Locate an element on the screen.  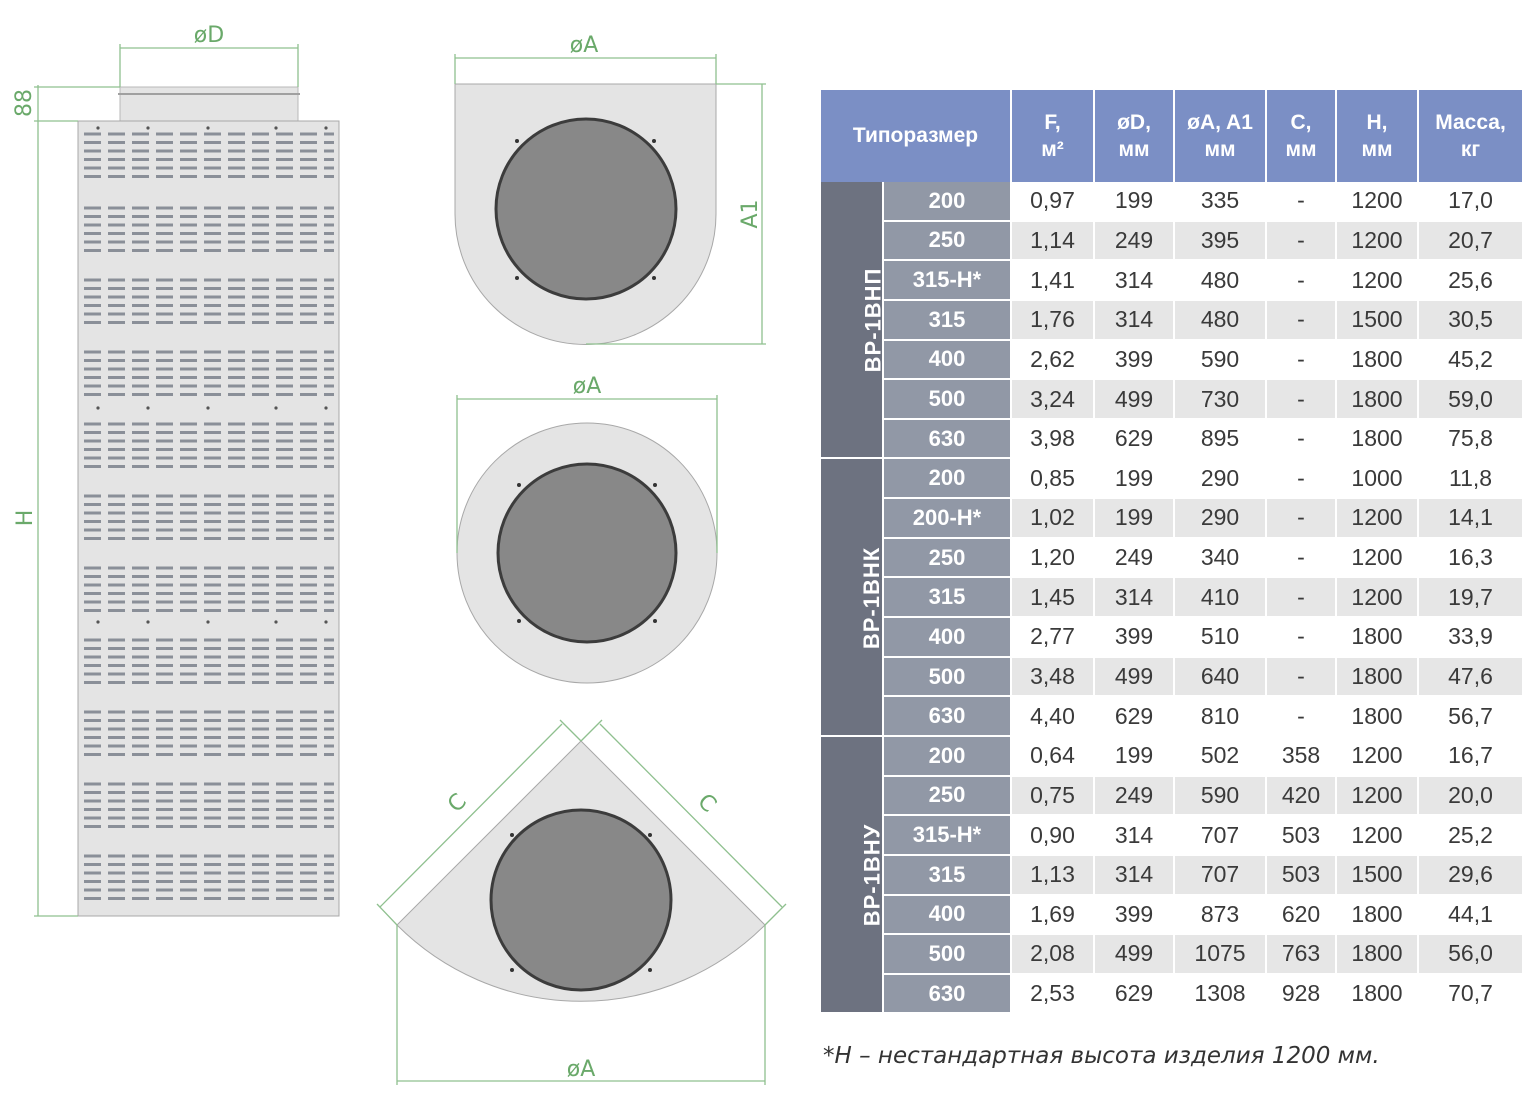
top-view-semicircle: øA A1 is located at coordinates (610, 189).